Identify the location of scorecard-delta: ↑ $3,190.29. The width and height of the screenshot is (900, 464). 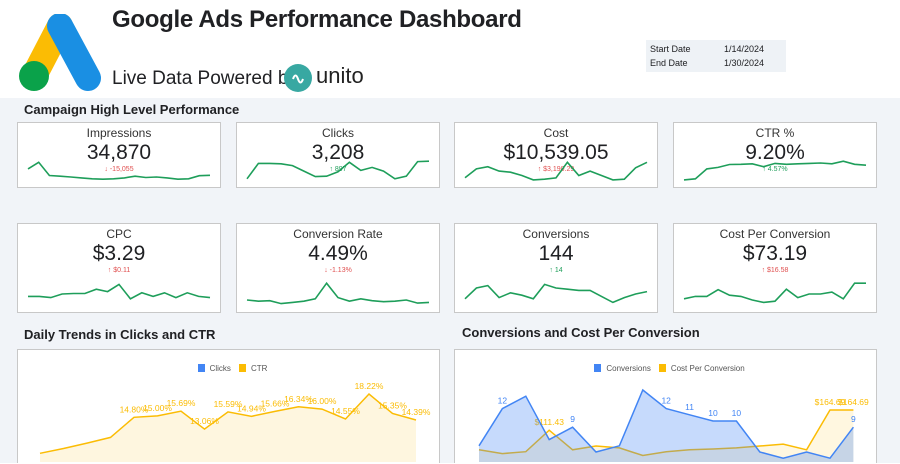
(556, 169).